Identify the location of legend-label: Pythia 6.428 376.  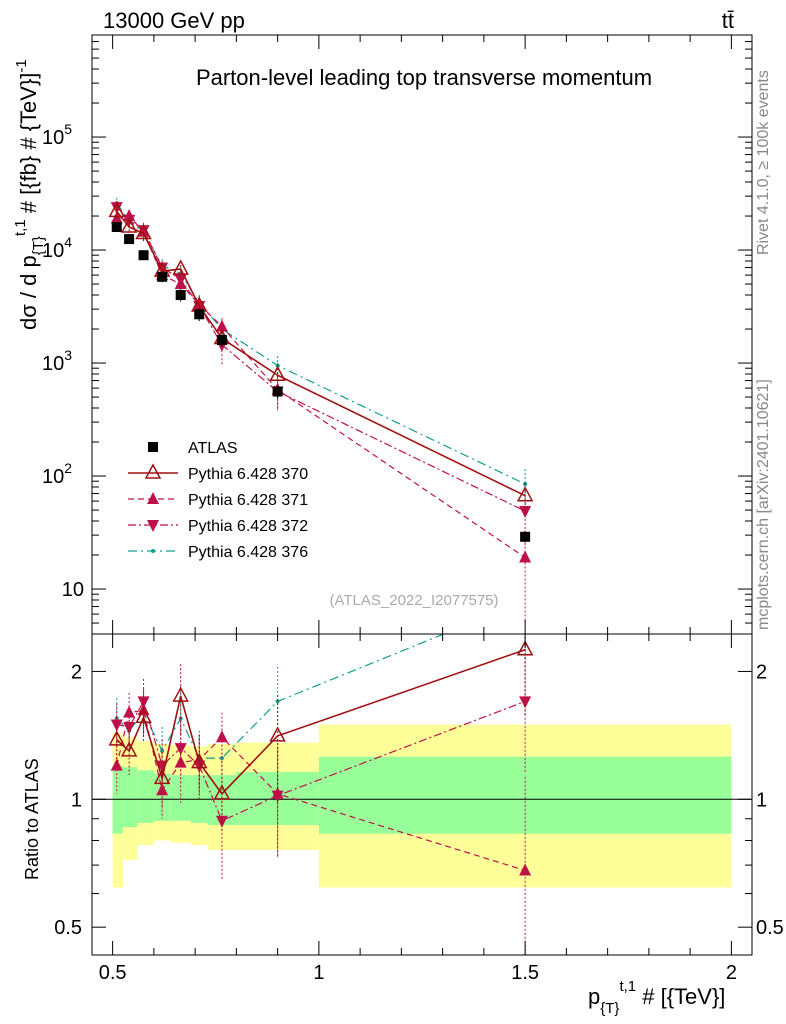
(248, 552).